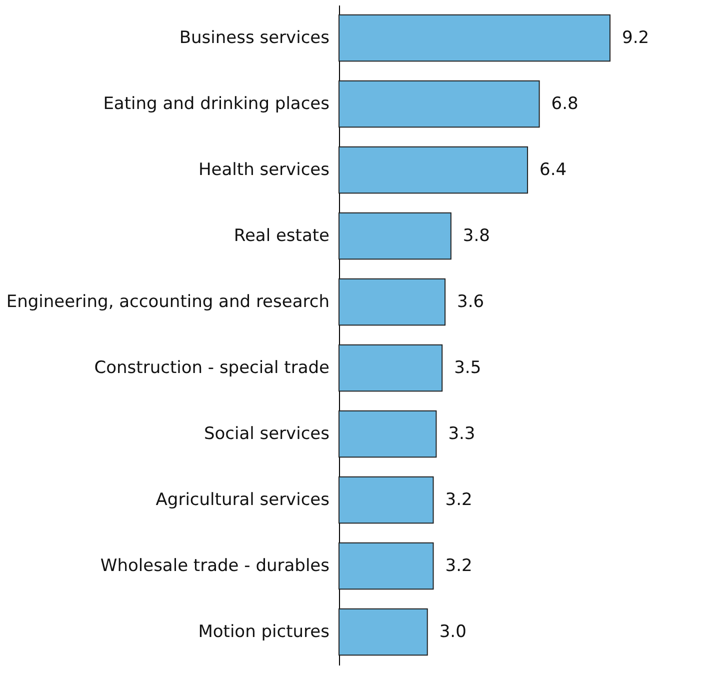  What do you see at coordinates (168, 302) in the screenshot?
I see `y-tick-label: Engineering, accounting and research` at bounding box center [168, 302].